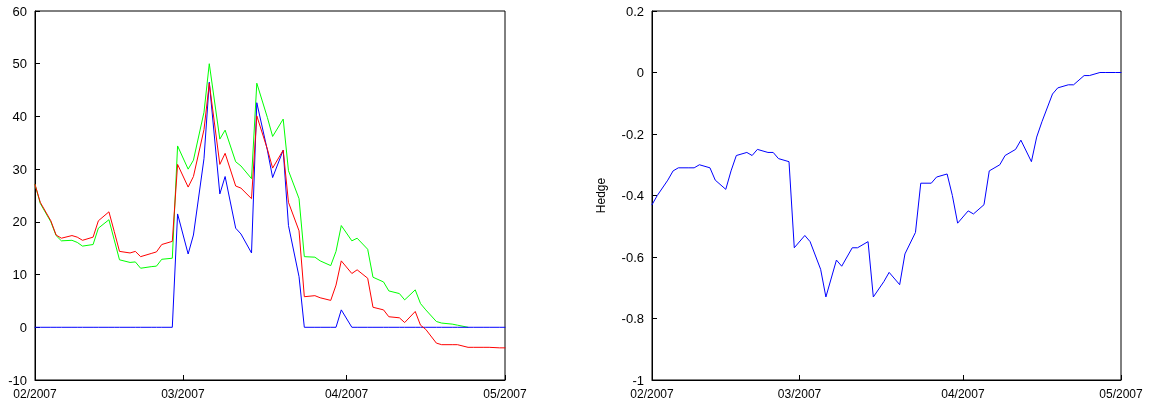 The width and height of the screenshot is (1160, 403). I want to click on y-tick-label: -0.6, so click(632, 257).